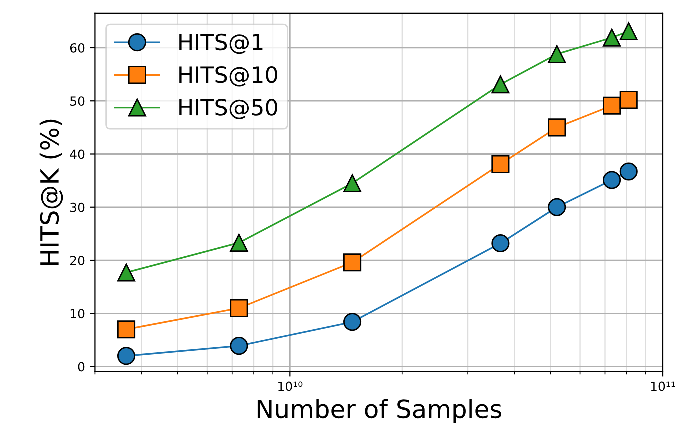 The height and width of the screenshot is (448, 680). Describe the element at coordinates (77, 261) in the screenshot. I see `y-tick-label: 20` at that location.